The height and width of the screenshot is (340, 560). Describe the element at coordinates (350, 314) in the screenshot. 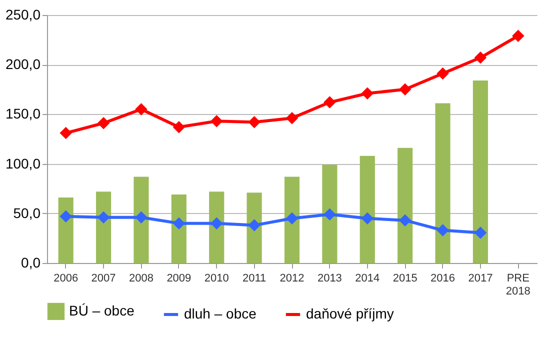

I see `legend-label: daňové příjmy` at that location.